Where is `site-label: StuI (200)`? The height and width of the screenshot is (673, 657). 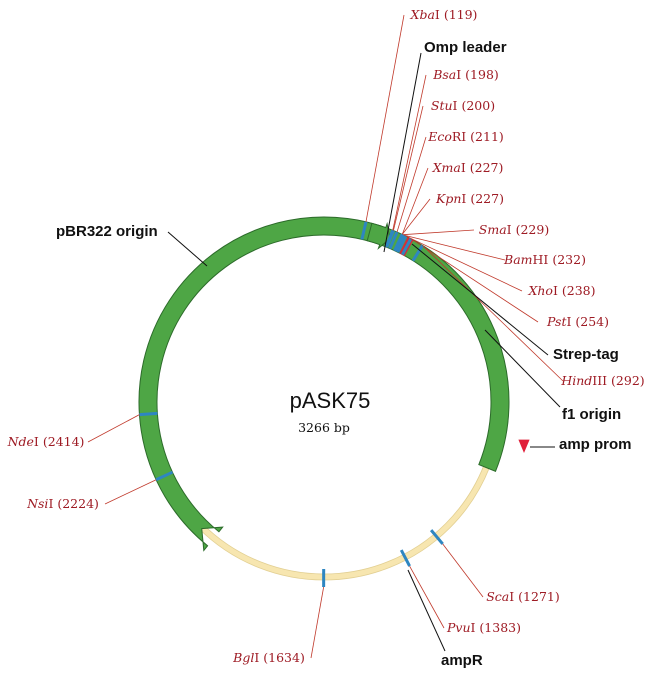 site-label: StuI (200) is located at coordinates (463, 105).